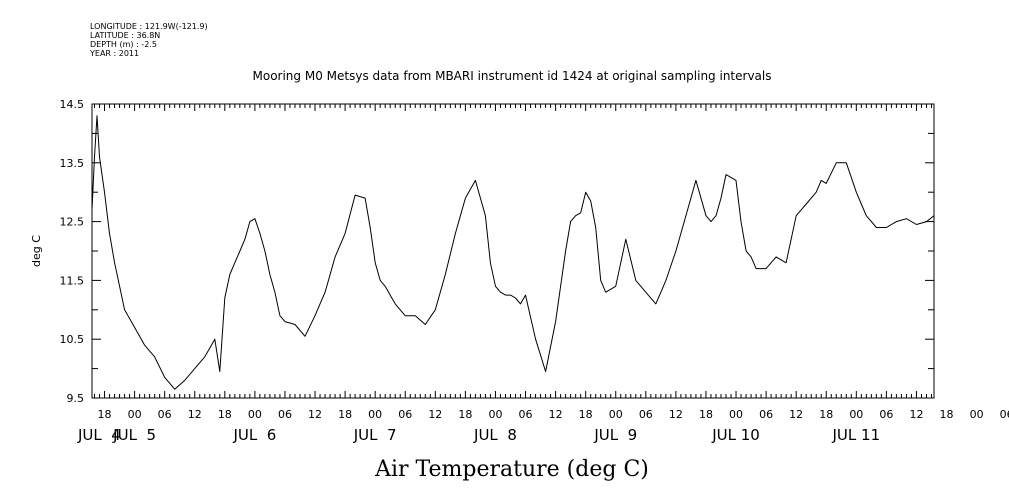 This screenshot has height=504, width=1009. What do you see at coordinates (76, 398) in the screenshot?
I see `y-tick-label: 9.5` at bounding box center [76, 398].